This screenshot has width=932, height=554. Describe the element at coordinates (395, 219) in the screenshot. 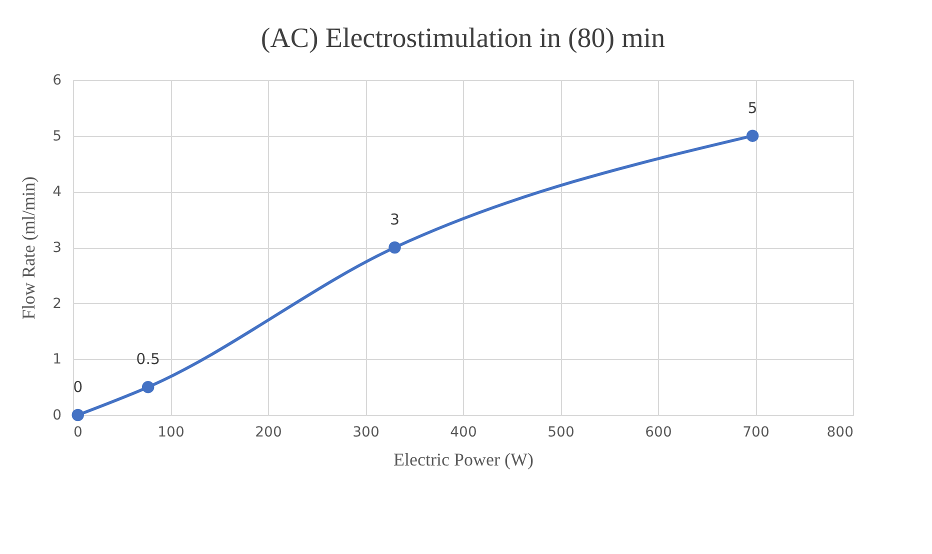

I see `data-label: 3` at that location.